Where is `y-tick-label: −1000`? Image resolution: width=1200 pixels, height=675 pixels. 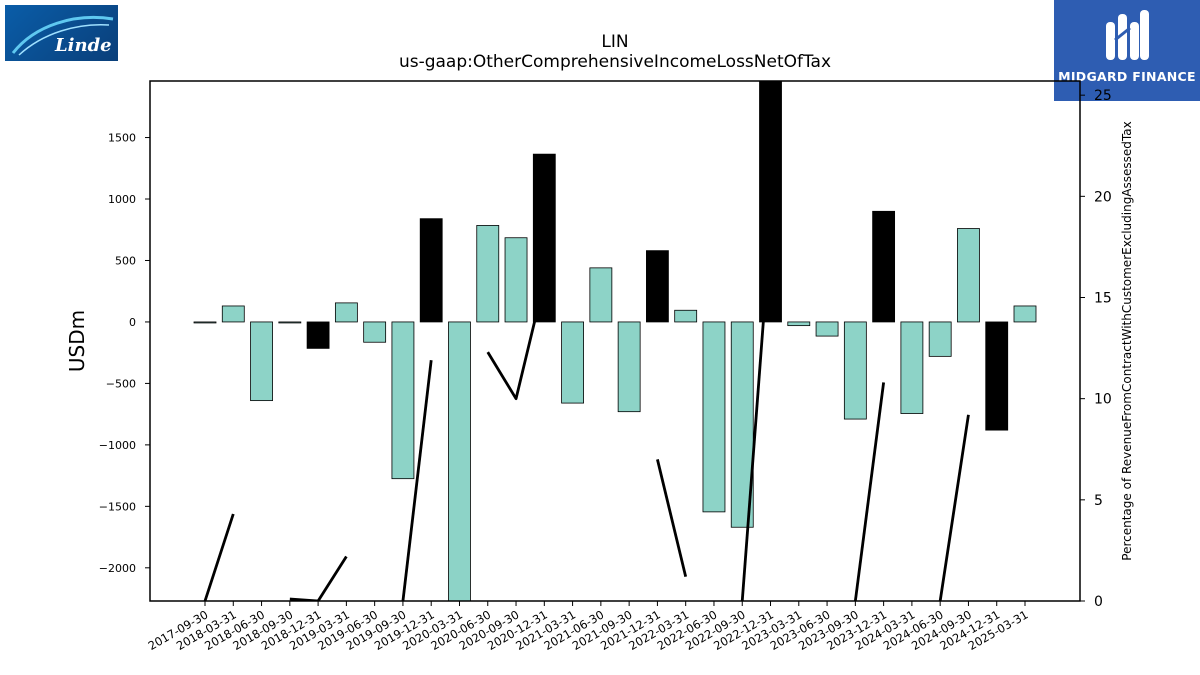
y-tick-label: −1000 is located at coordinates (117, 445).